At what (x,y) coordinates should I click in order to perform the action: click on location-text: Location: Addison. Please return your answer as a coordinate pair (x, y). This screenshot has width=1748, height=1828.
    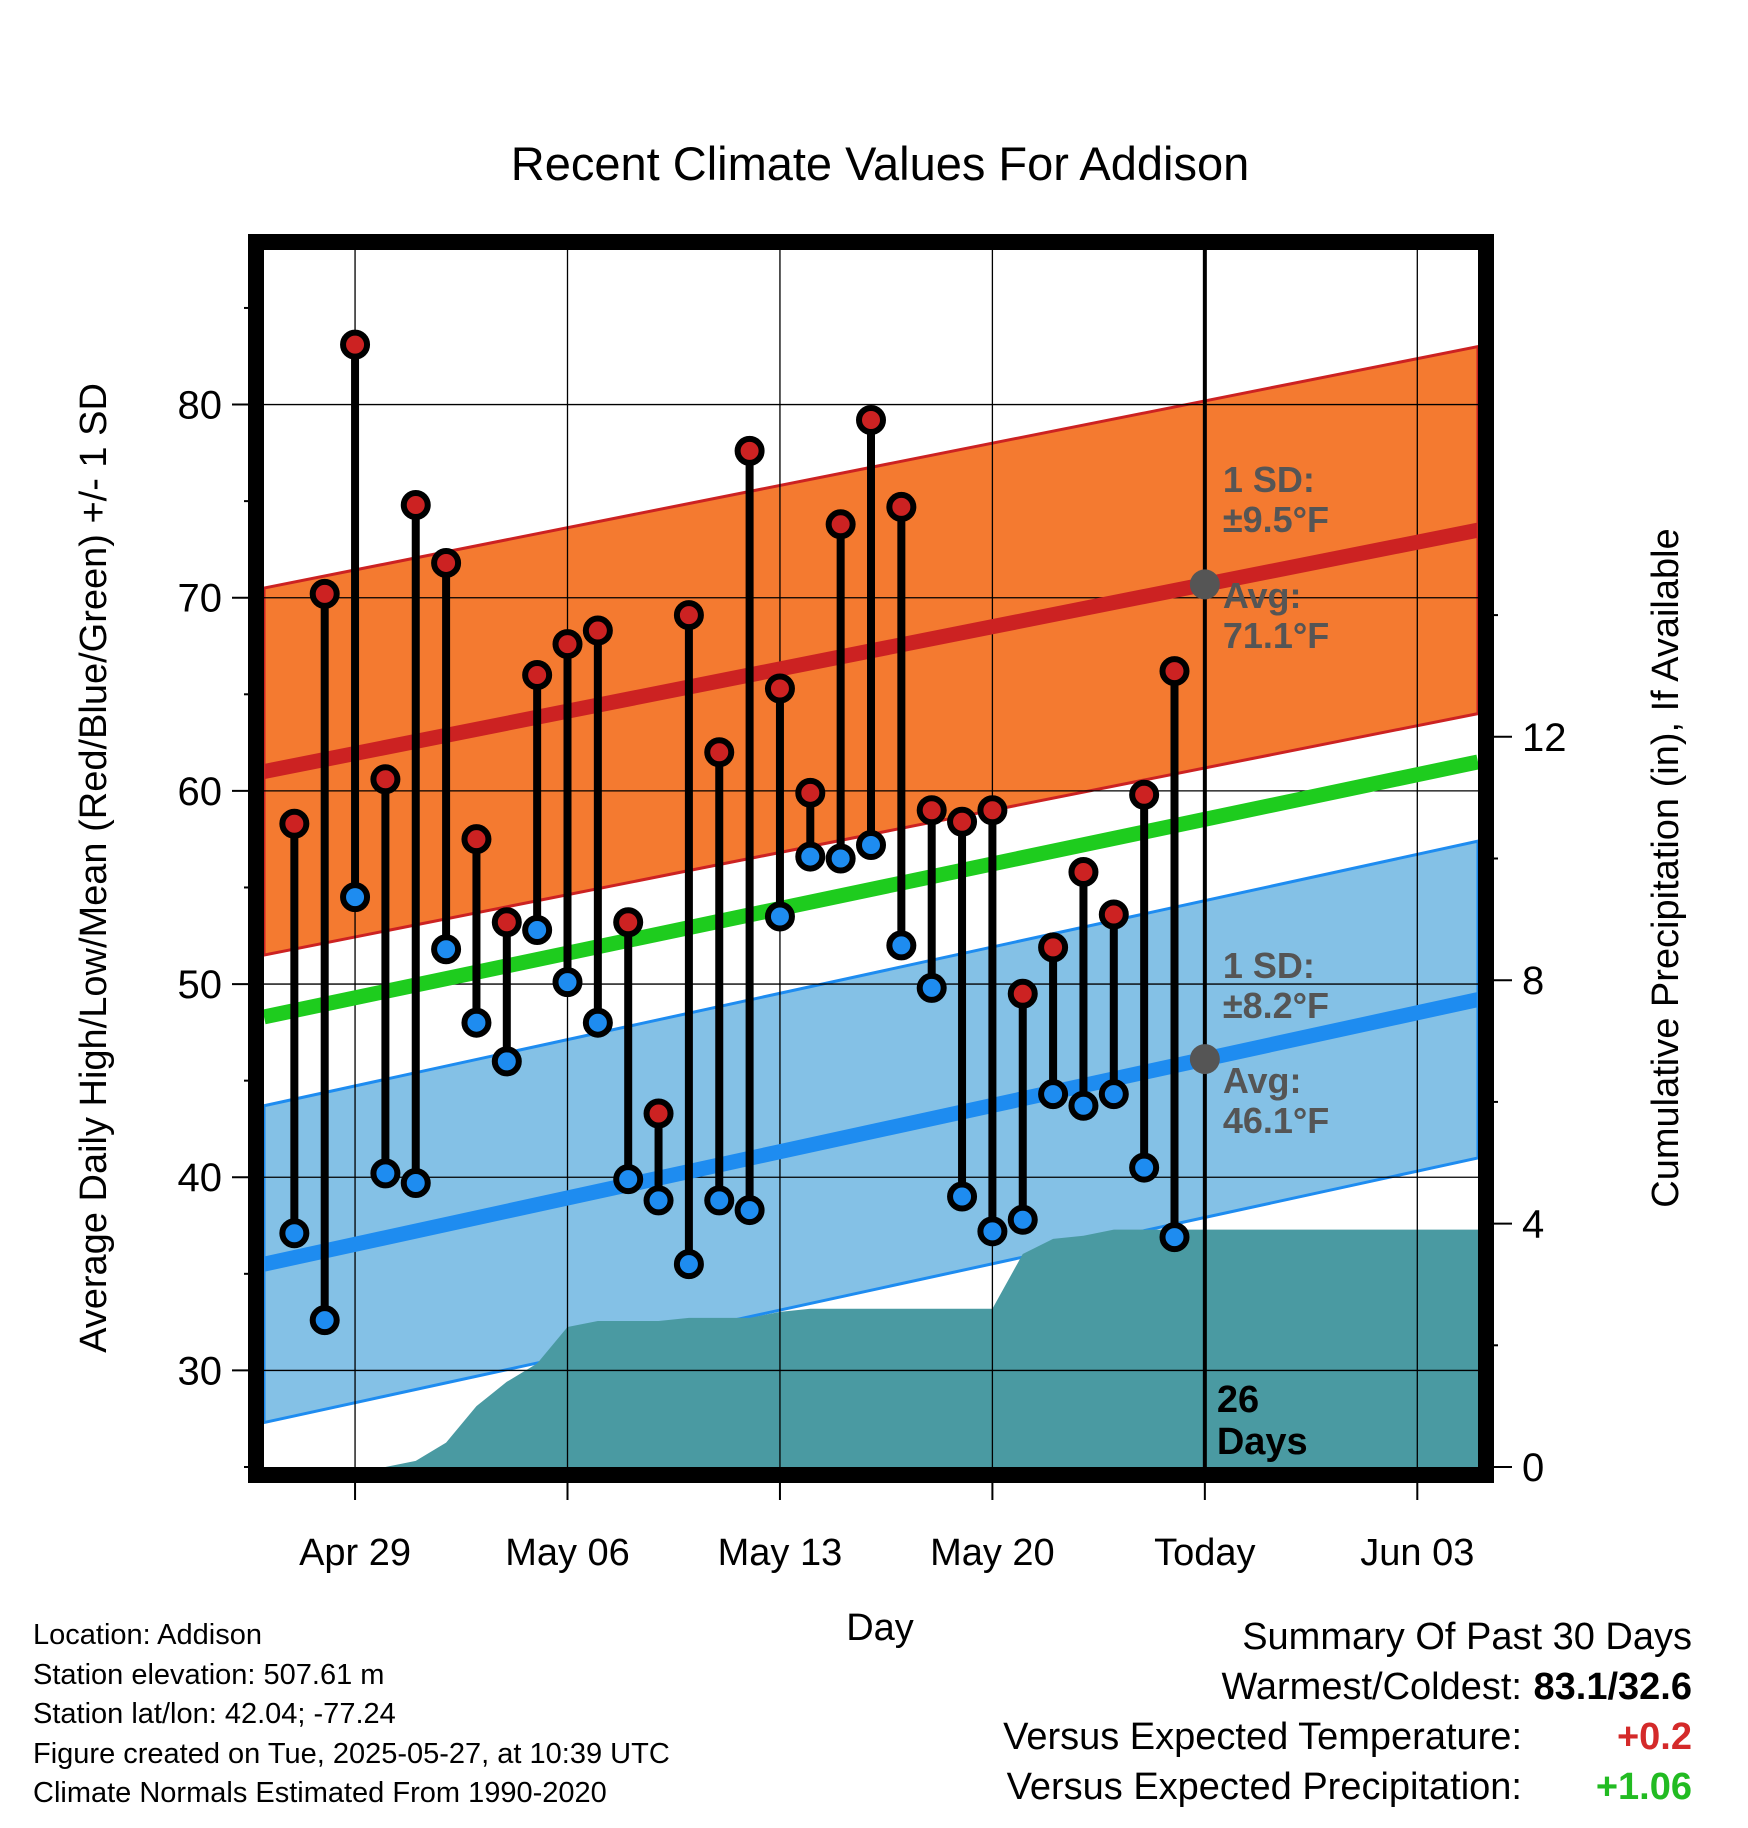
    Looking at the image, I should click on (147, 1635).